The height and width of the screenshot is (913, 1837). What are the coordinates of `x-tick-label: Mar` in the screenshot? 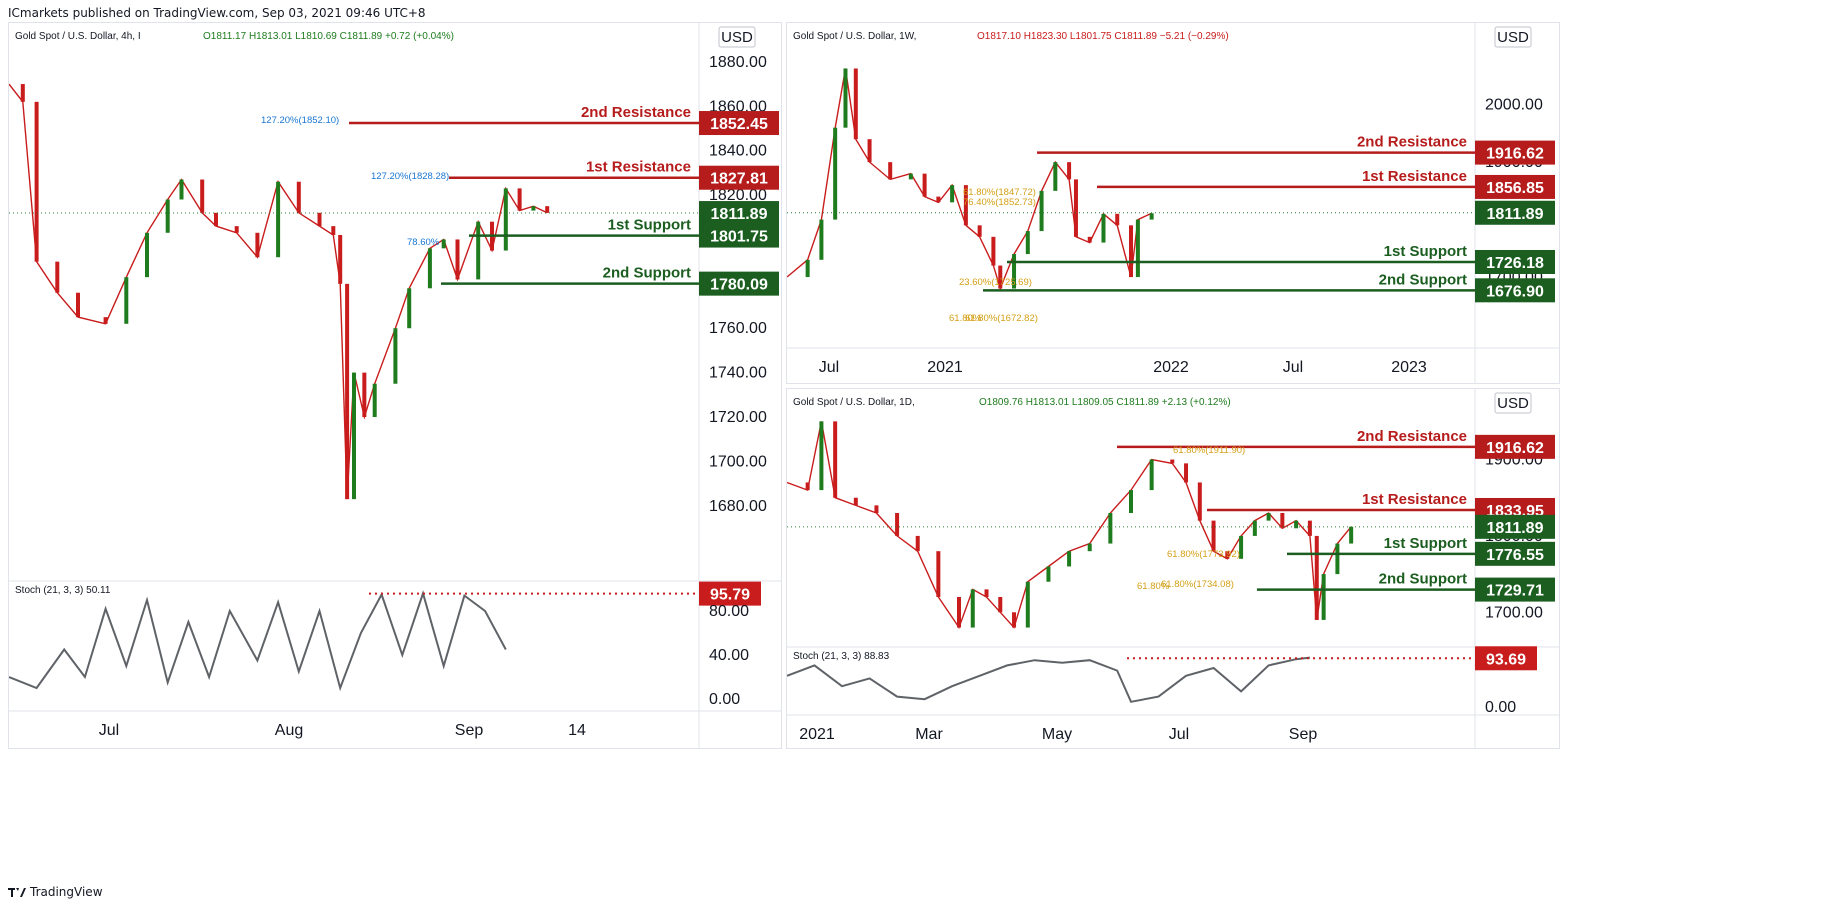 It's located at (929, 734).